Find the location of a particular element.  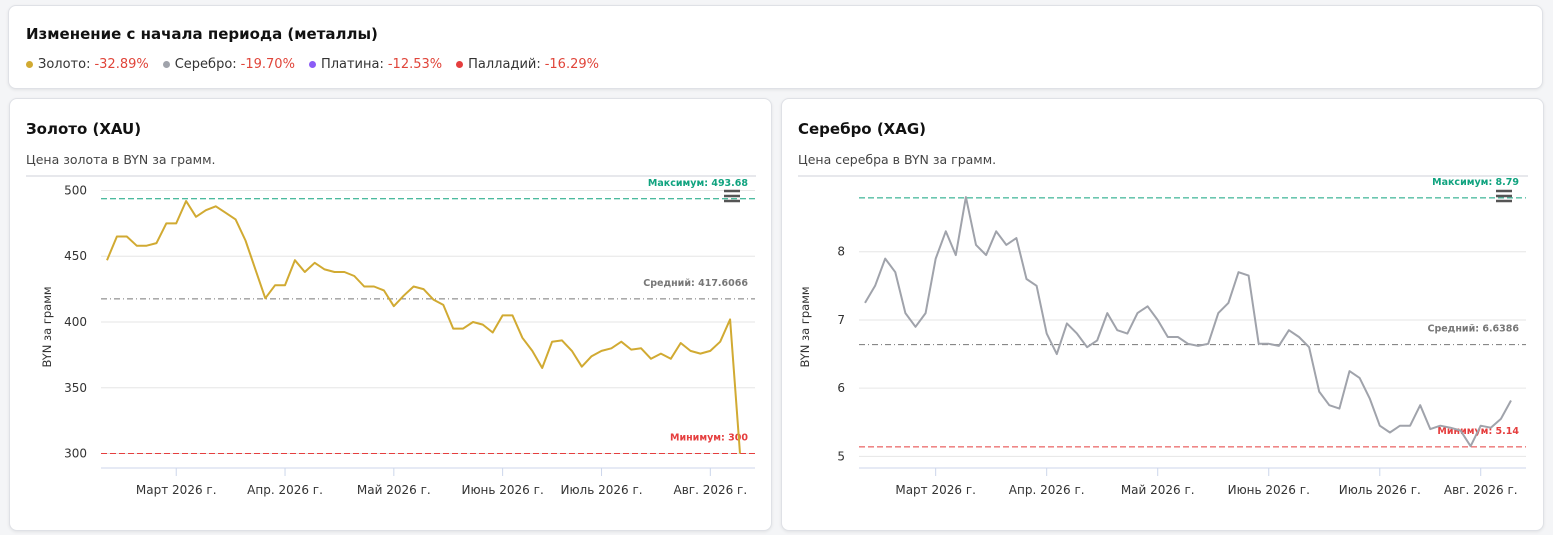

y-tick-label: 500 is located at coordinates (75, 190).